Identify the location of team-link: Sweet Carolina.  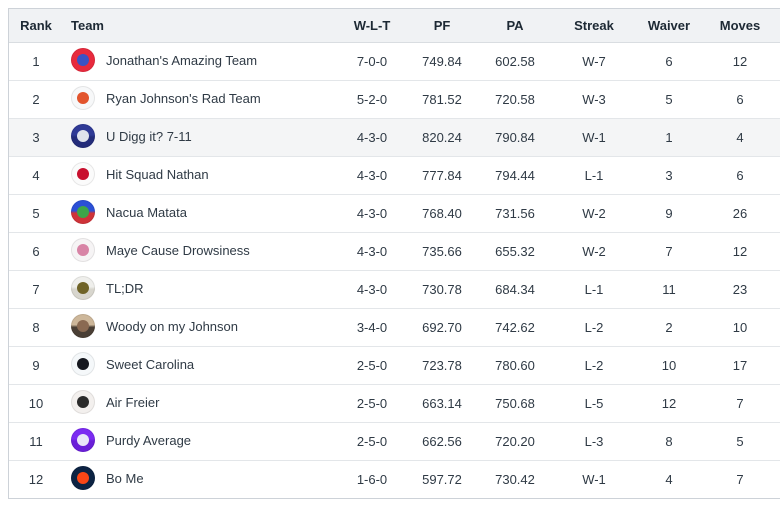
(132, 364).